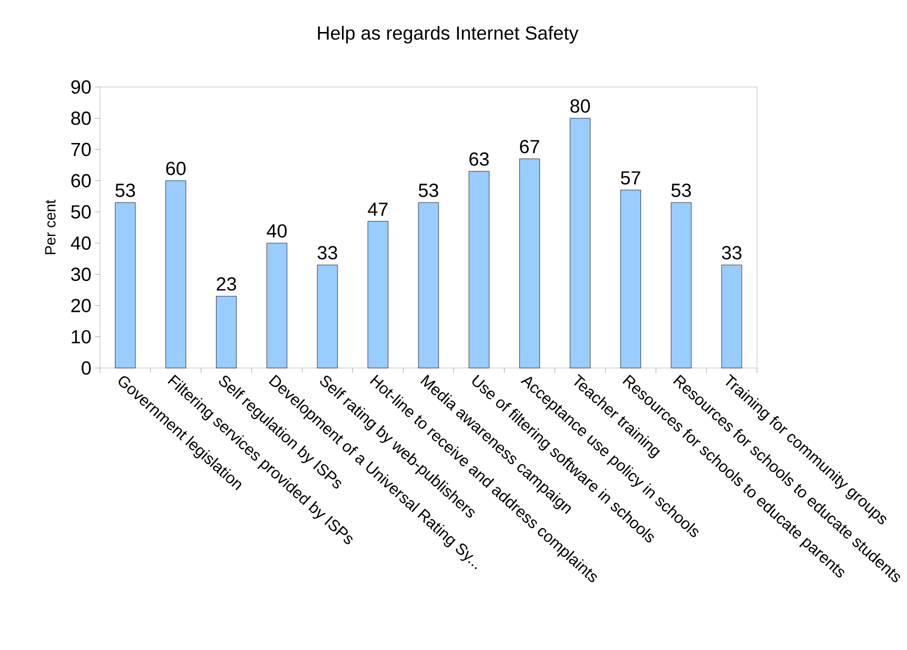  What do you see at coordinates (50, 227) in the screenshot?
I see `y-axis-title: Per cent` at bounding box center [50, 227].